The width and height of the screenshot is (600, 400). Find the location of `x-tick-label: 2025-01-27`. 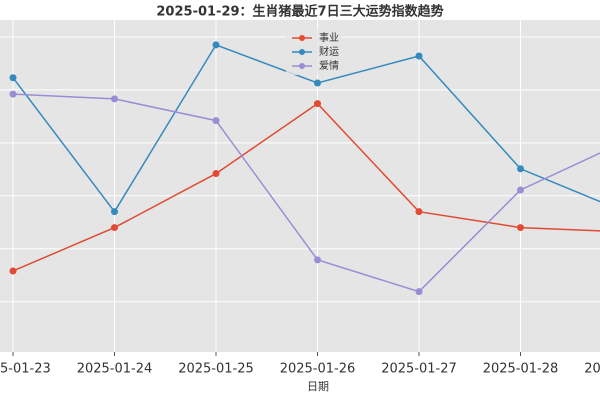

x-tick-label: 2025-01-27 is located at coordinates (419, 369).